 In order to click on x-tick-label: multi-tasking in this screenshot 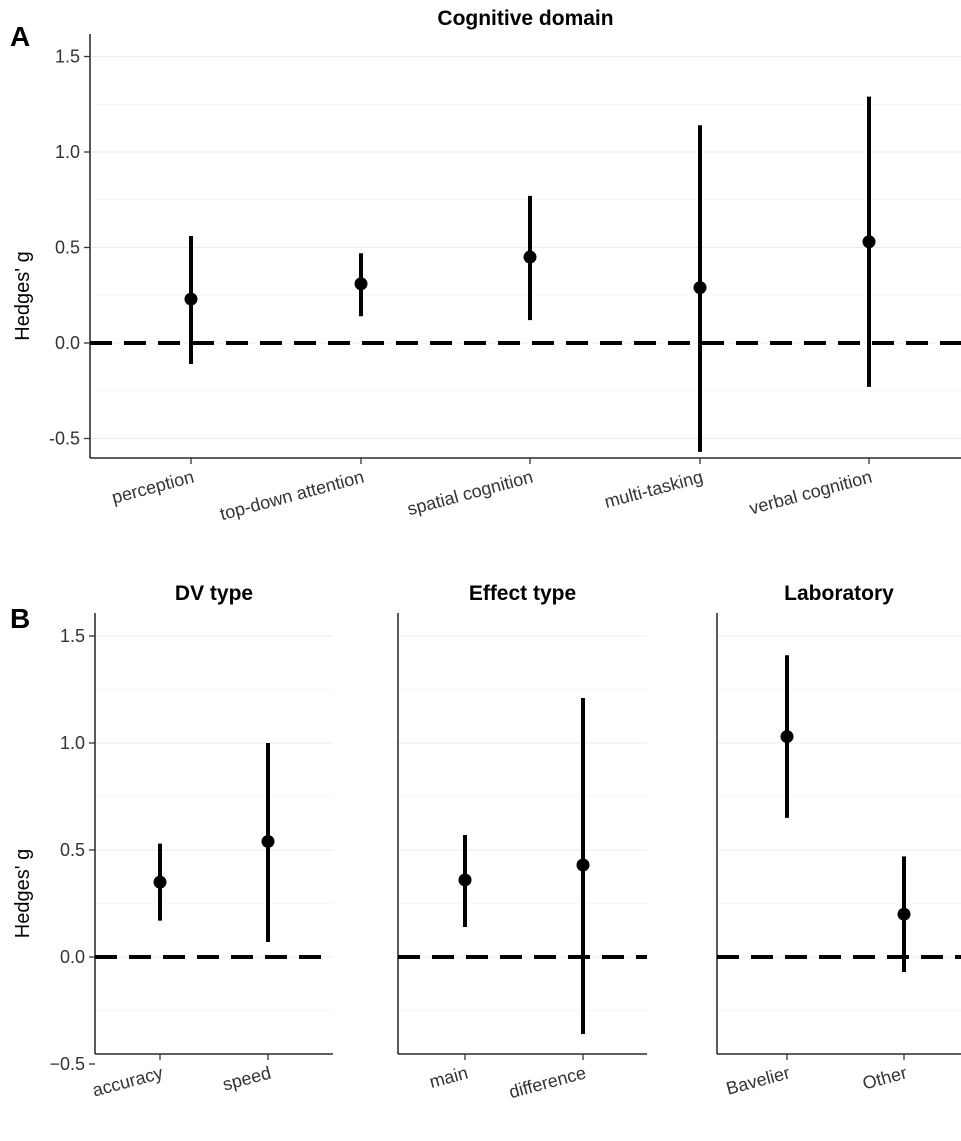, I will do `click(653, 489)`.